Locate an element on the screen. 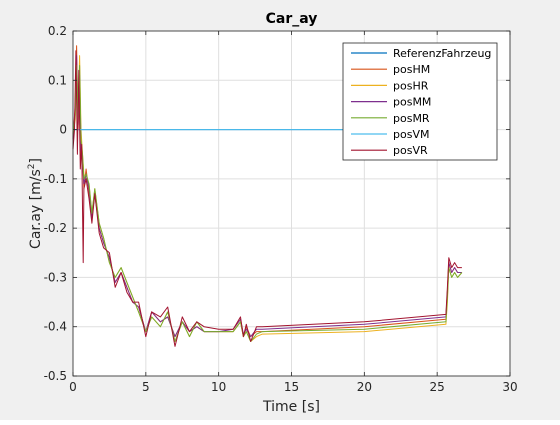 The height and width of the screenshot is (425, 560). y-axis-label-main: Car.ay [m/s is located at coordinates (36, 209).